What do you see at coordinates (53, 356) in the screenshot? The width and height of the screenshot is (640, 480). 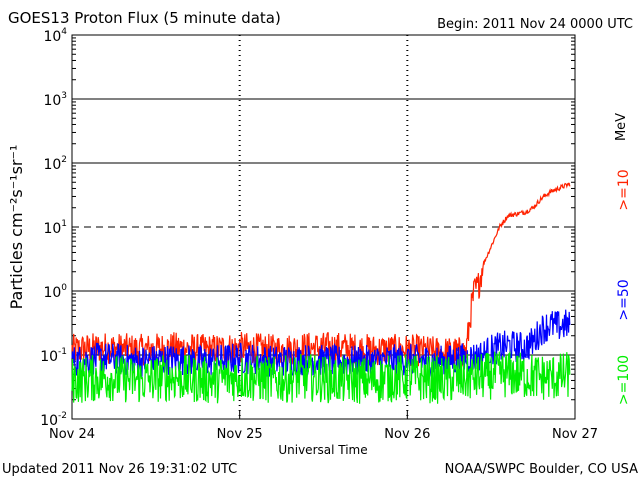 I see `y-tick-label: 10⁻¹` at bounding box center [53, 356].